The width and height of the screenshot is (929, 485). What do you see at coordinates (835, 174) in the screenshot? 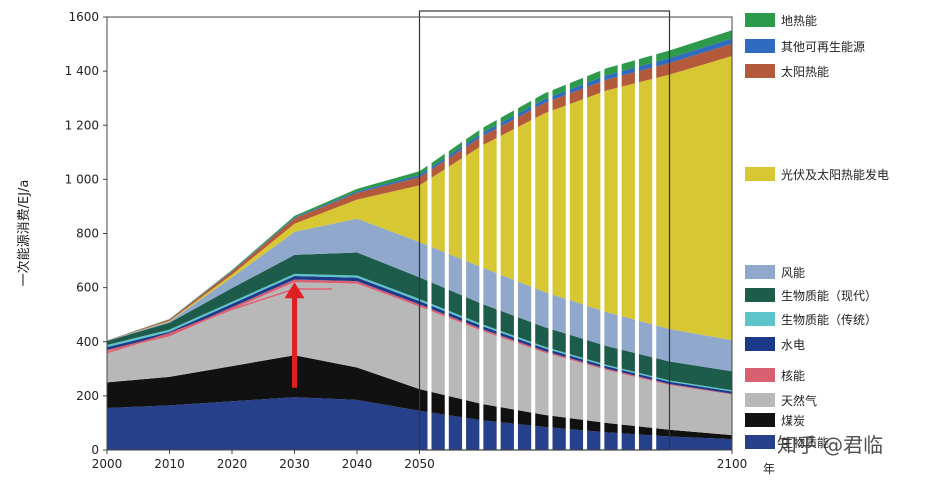
I see `legend-label: 光伏及太阳热能发电` at bounding box center [835, 174].